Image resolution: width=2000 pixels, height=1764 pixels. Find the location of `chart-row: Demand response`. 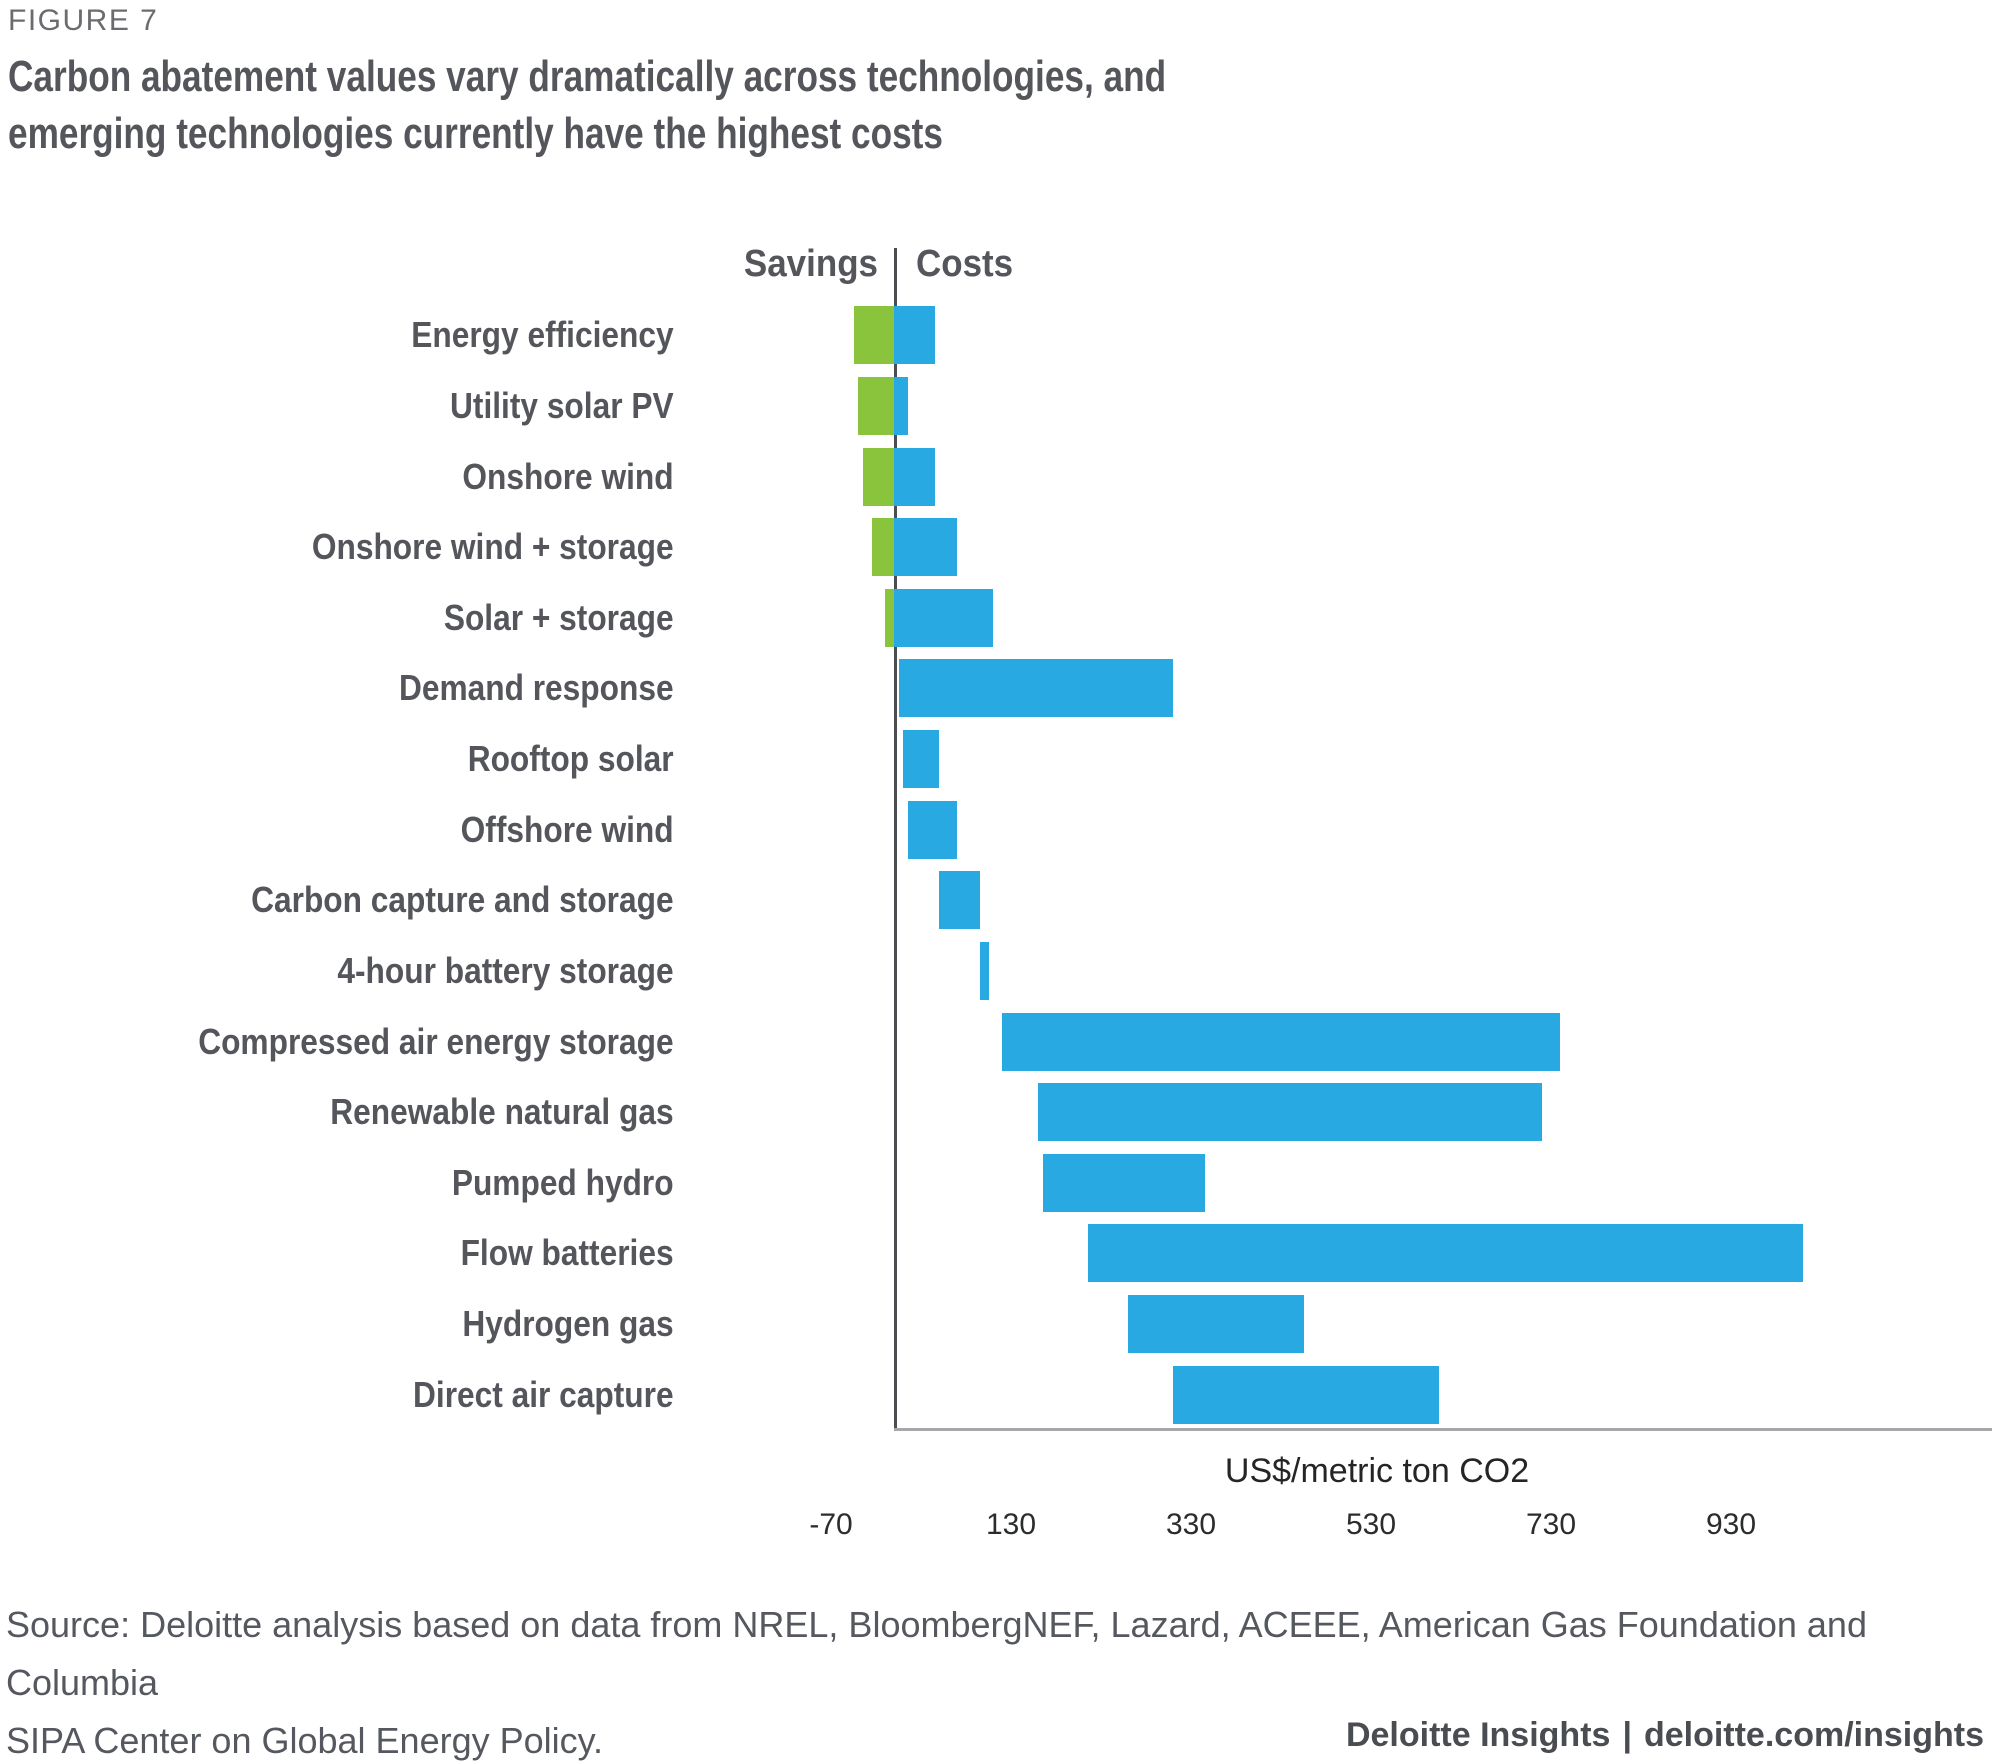

chart-row: Demand response is located at coordinates (995, 688).